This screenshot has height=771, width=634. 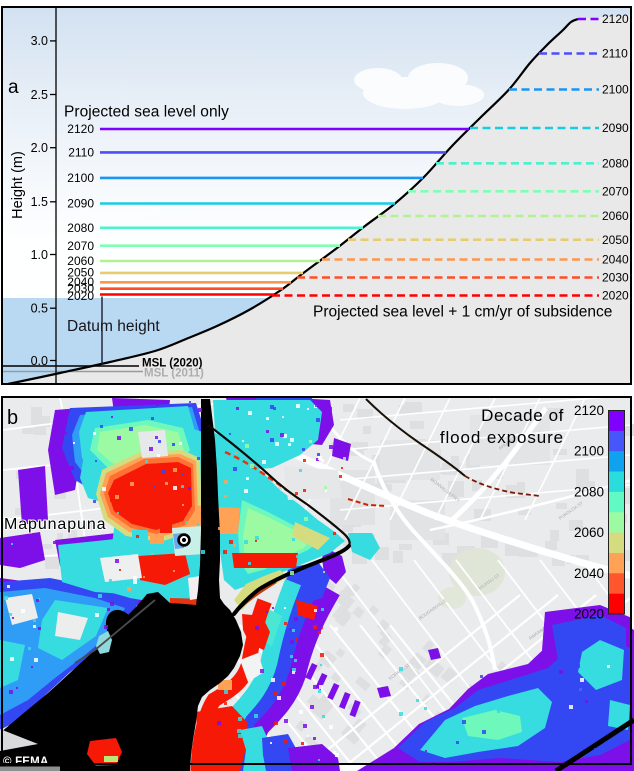 I want to click on svg-text: Mapunapuna, so click(x=55, y=524).